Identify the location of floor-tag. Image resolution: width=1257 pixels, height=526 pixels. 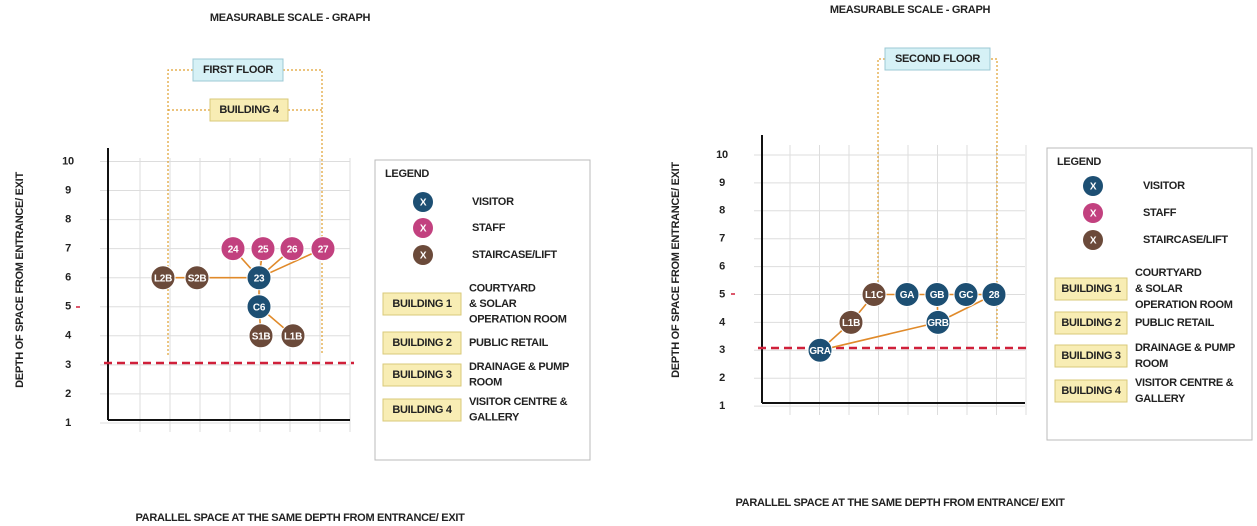
(238, 70).